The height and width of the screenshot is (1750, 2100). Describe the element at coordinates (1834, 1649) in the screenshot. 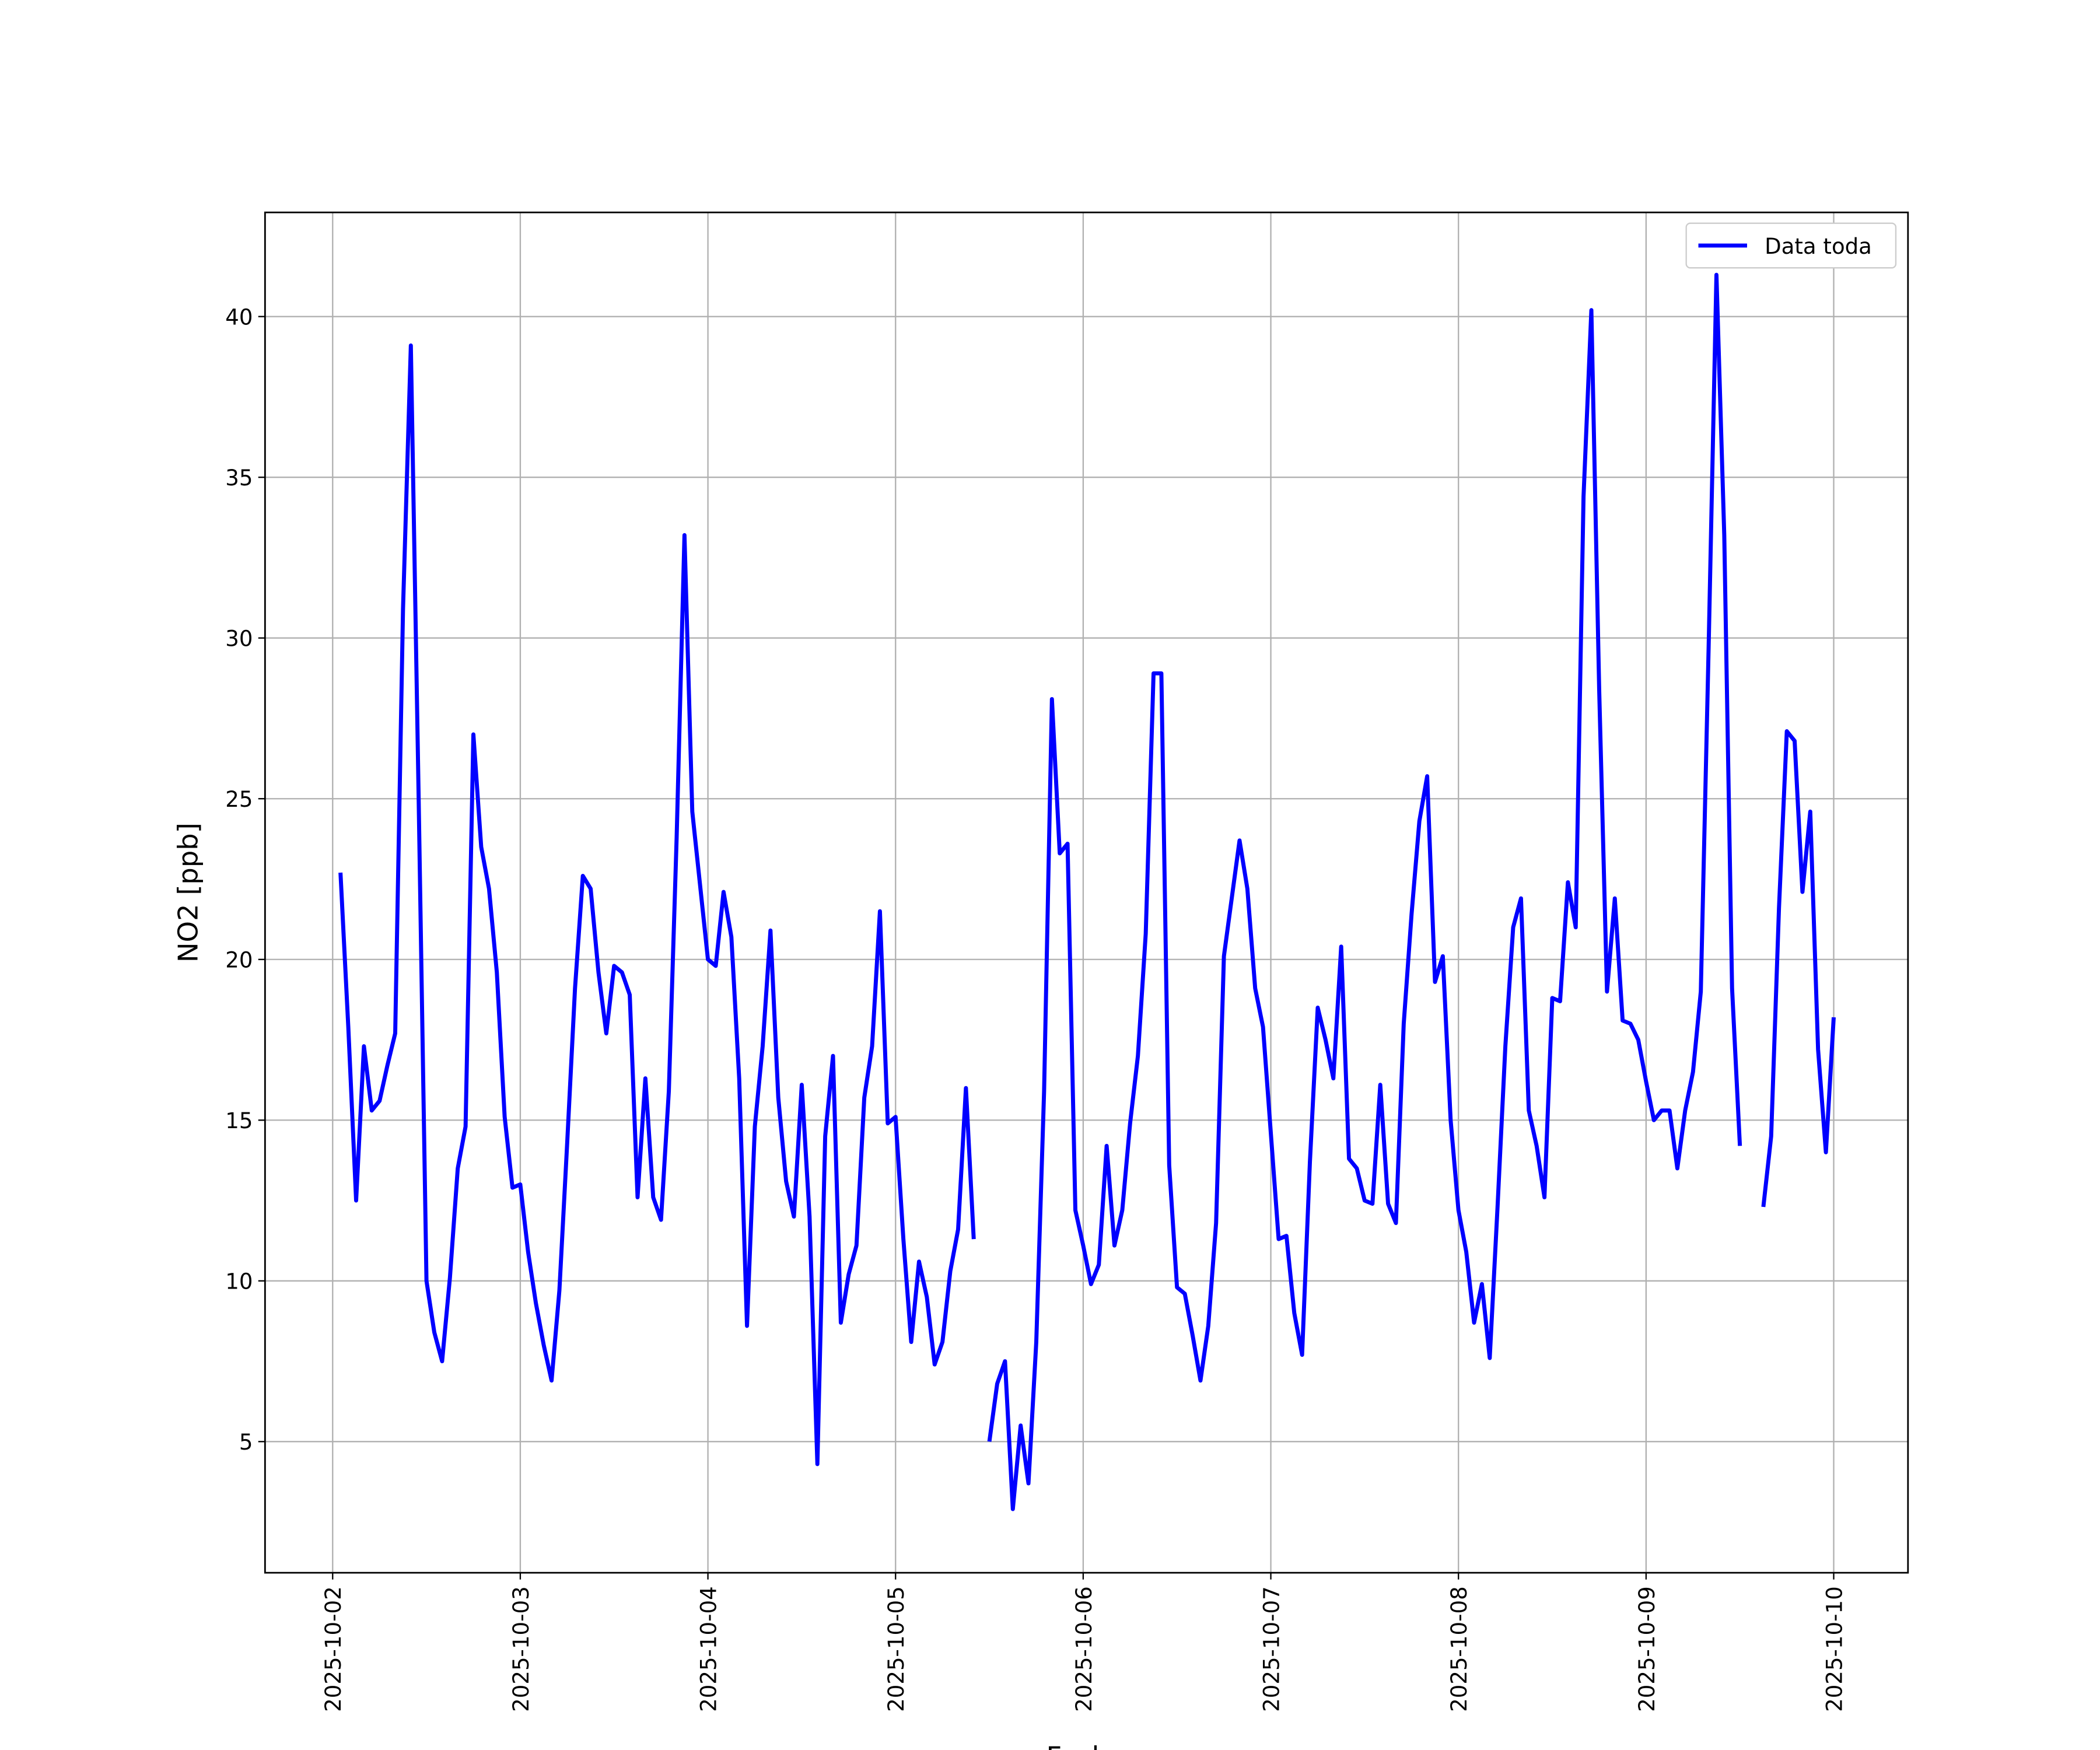

I see `x-tick-label: 2025-10-10` at that location.